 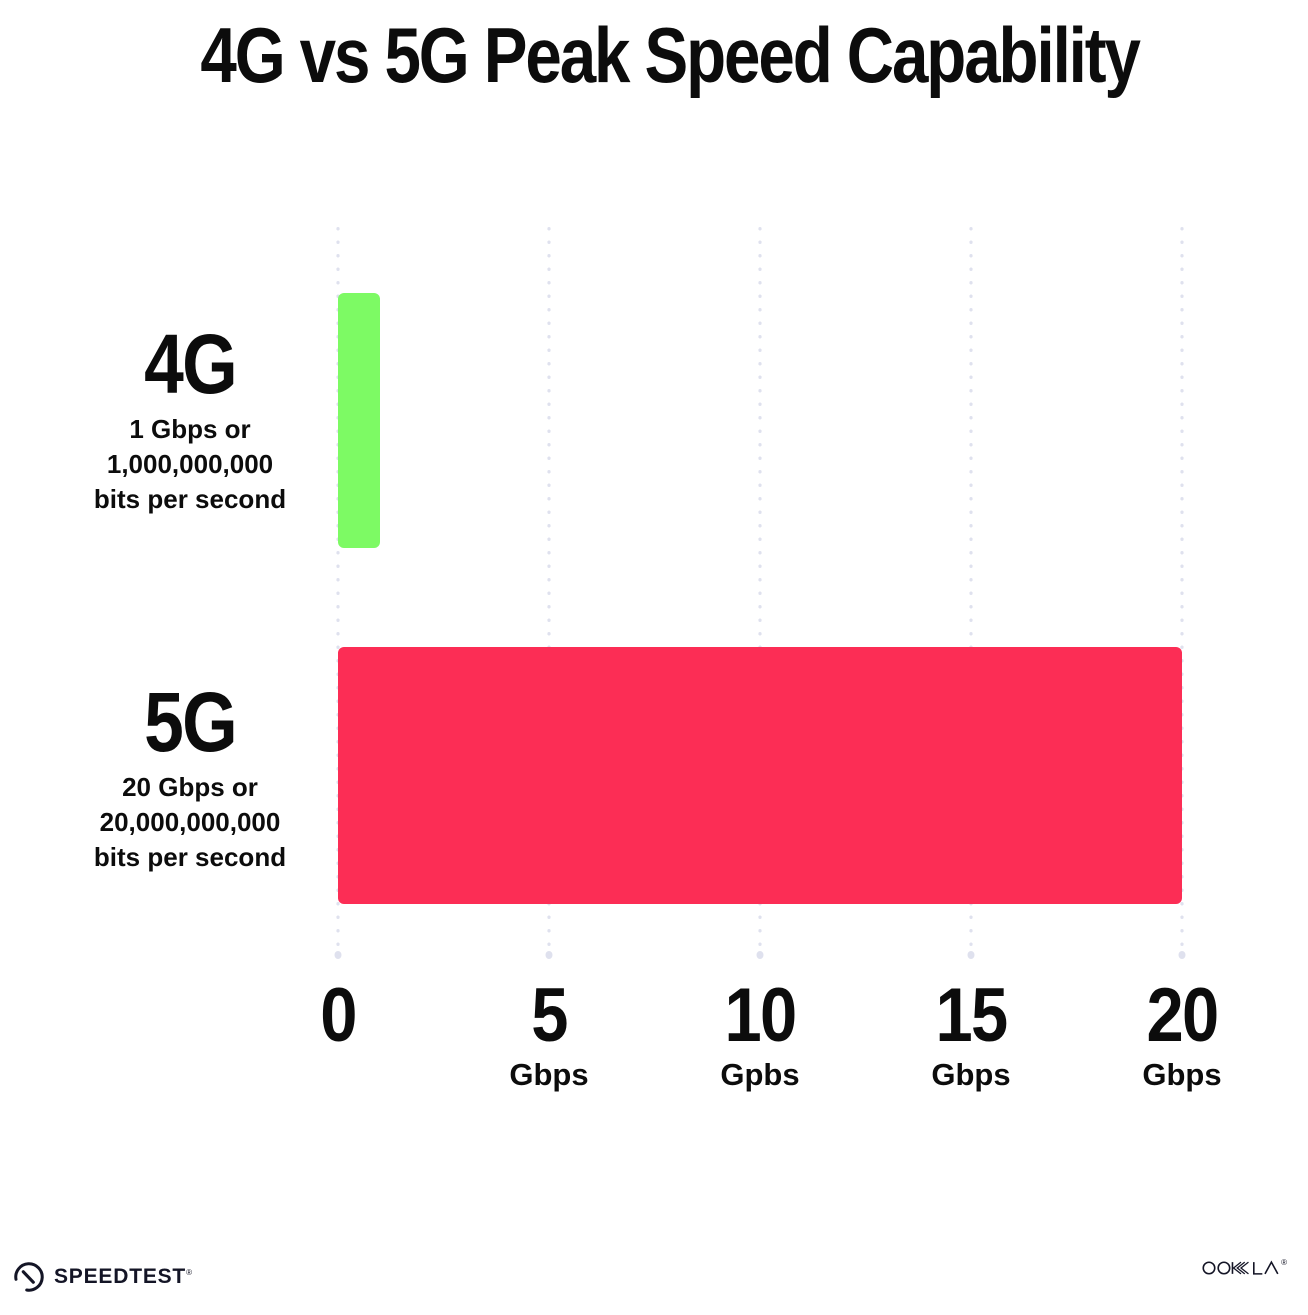 What do you see at coordinates (189, 1272) in the screenshot?
I see `speedtest-registered-mark: ®` at bounding box center [189, 1272].